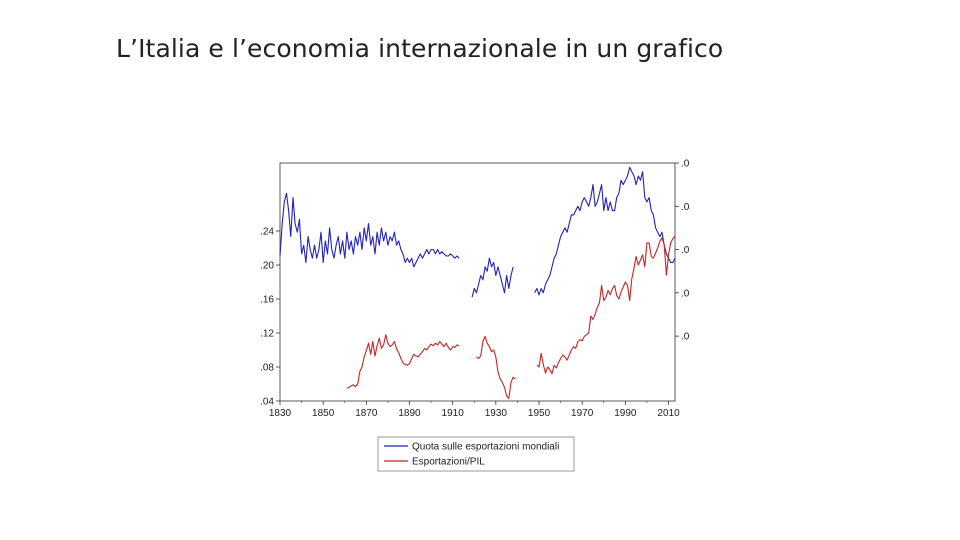 Image resolution: width=960 pixels, height=540 pixels. What do you see at coordinates (267, 368) in the screenshot?
I see `left-y-tick-label: .08` at bounding box center [267, 368].